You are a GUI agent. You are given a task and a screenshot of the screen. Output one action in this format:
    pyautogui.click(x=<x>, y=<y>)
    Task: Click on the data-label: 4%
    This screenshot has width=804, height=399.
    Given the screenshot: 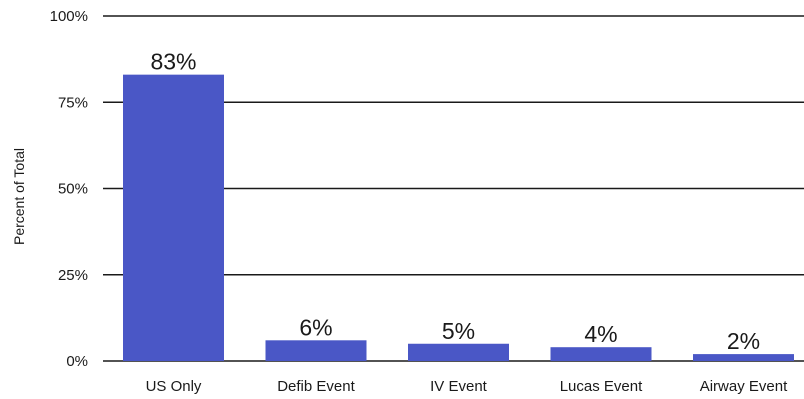 What is the action you would take?
    pyautogui.click(x=600, y=334)
    